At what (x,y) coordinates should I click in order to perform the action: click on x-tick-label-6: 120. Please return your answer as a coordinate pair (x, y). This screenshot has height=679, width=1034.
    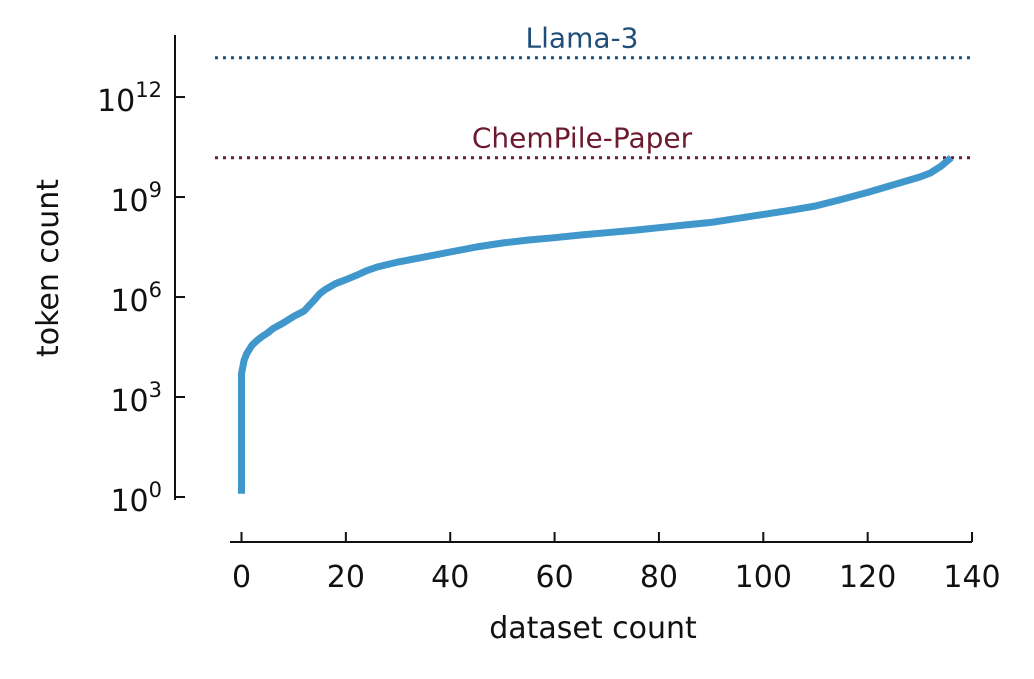
    Looking at the image, I should click on (867, 577).